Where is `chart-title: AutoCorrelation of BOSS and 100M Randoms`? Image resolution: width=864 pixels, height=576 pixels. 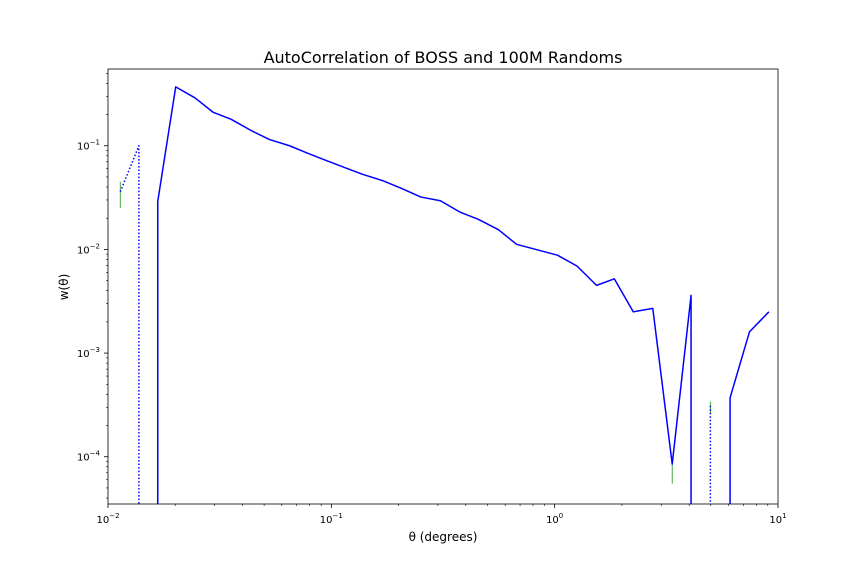
chart-title: AutoCorrelation of BOSS and 100M Randoms is located at coordinates (443, 57).